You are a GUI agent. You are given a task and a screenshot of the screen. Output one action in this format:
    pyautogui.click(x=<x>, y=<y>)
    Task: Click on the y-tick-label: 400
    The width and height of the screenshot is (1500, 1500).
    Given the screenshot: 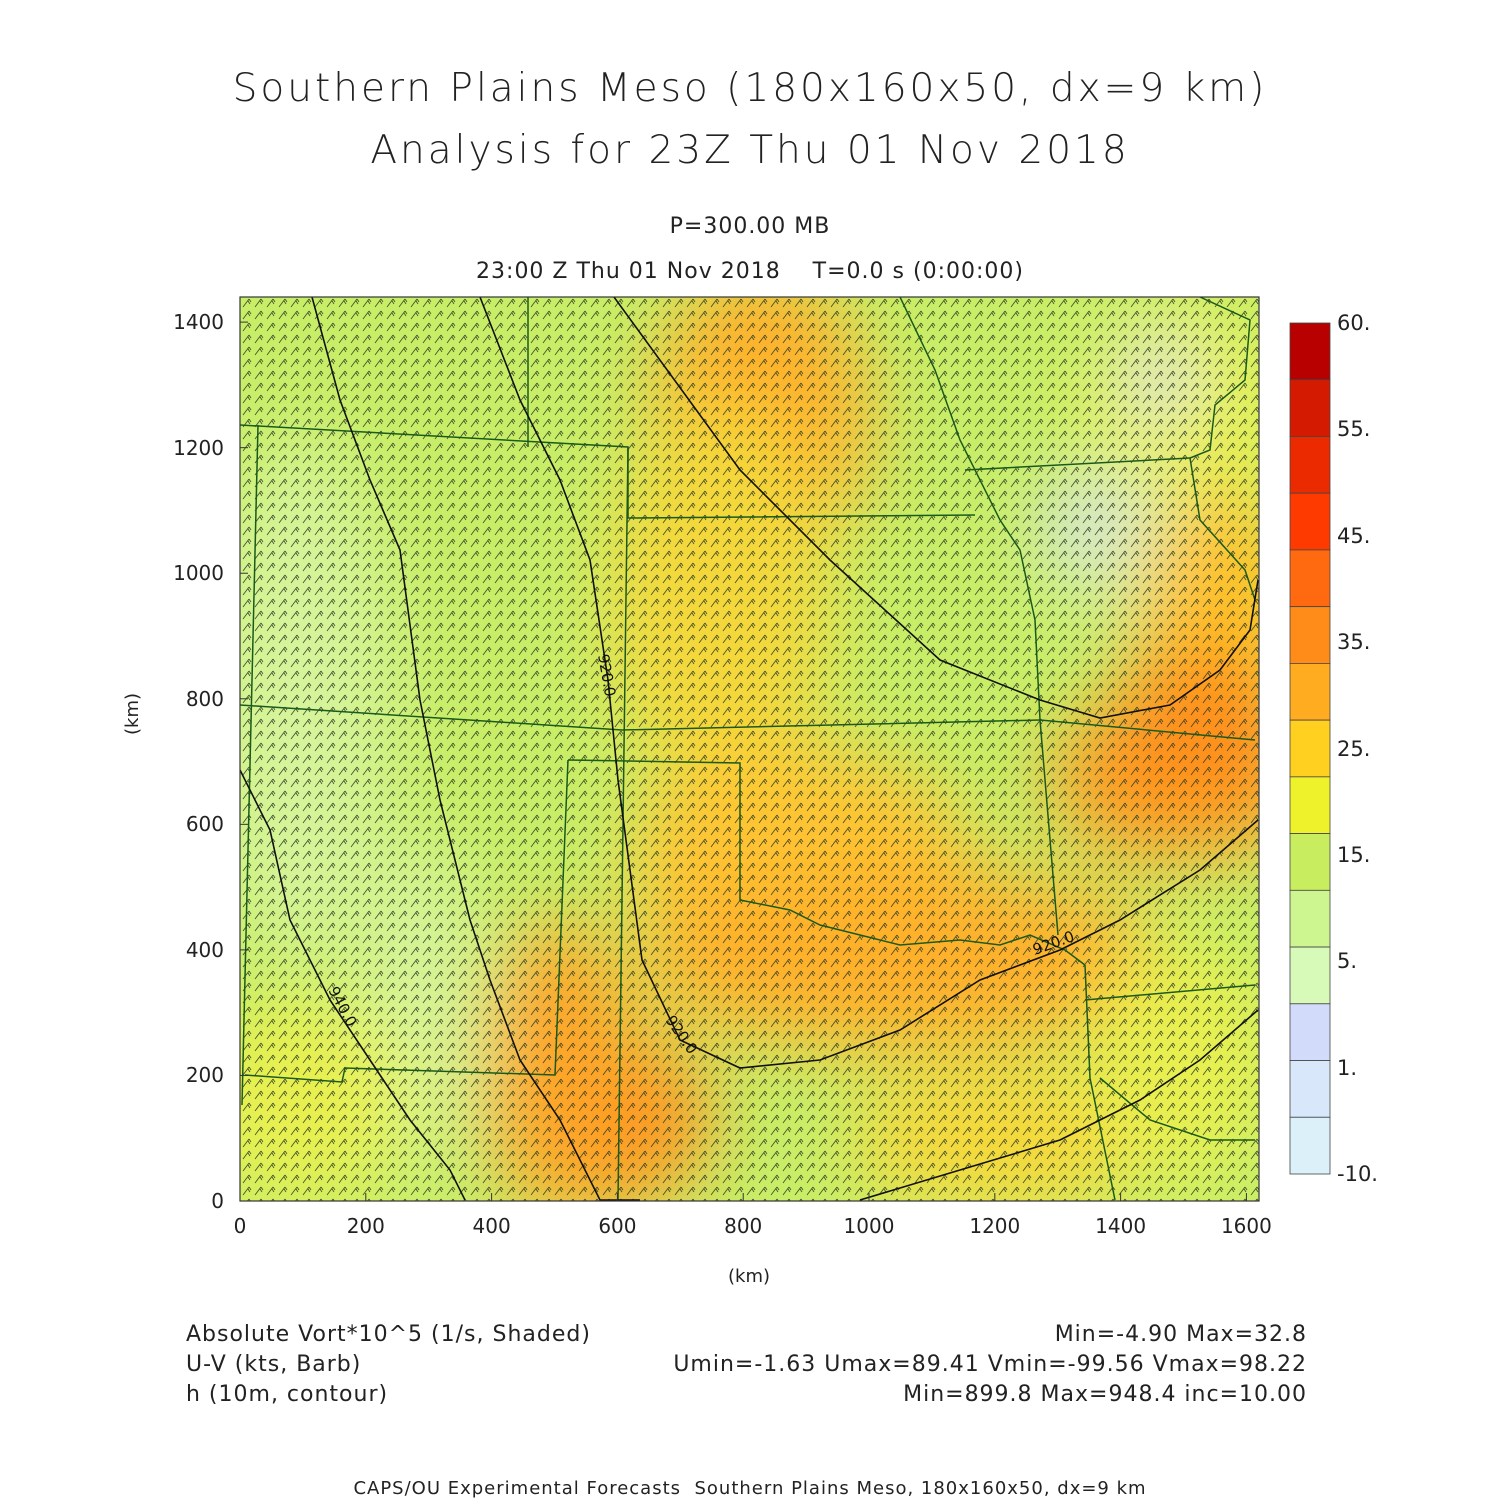 What is the action you would take?
    pyautogui.click(x=204, y=949)
    